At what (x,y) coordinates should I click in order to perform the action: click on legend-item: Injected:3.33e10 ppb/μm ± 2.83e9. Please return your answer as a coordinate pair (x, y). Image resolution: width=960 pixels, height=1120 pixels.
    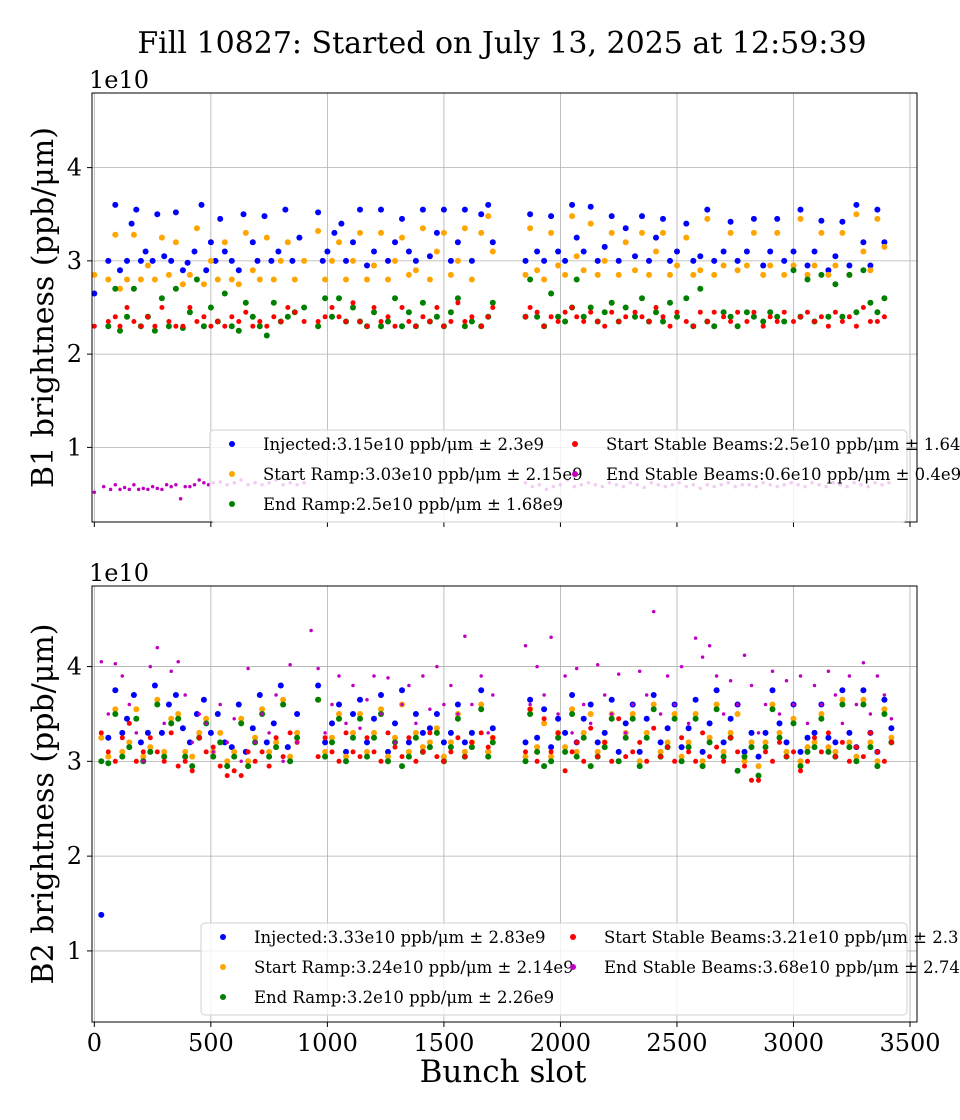
    Looking at the image, I should click on (382, 937).